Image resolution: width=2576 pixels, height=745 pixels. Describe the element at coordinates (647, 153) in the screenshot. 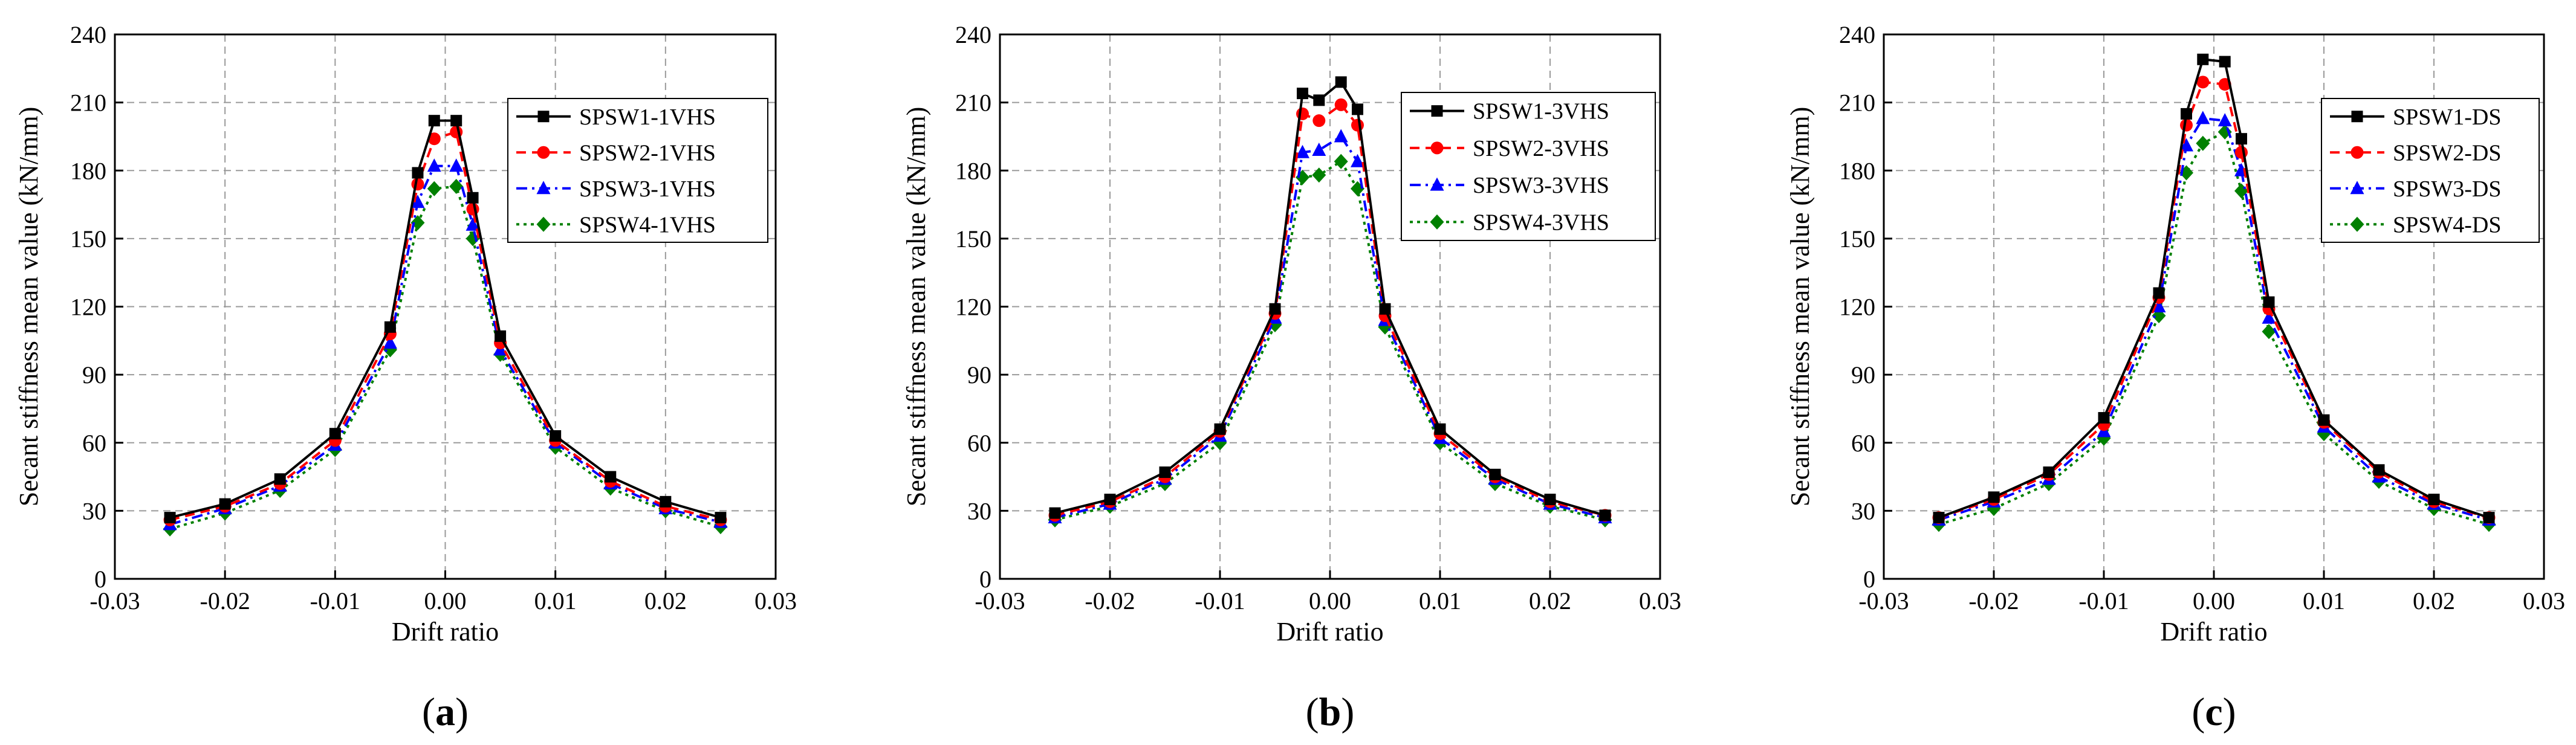

I see `legend-label: SPSW2-1VHS` at that location.